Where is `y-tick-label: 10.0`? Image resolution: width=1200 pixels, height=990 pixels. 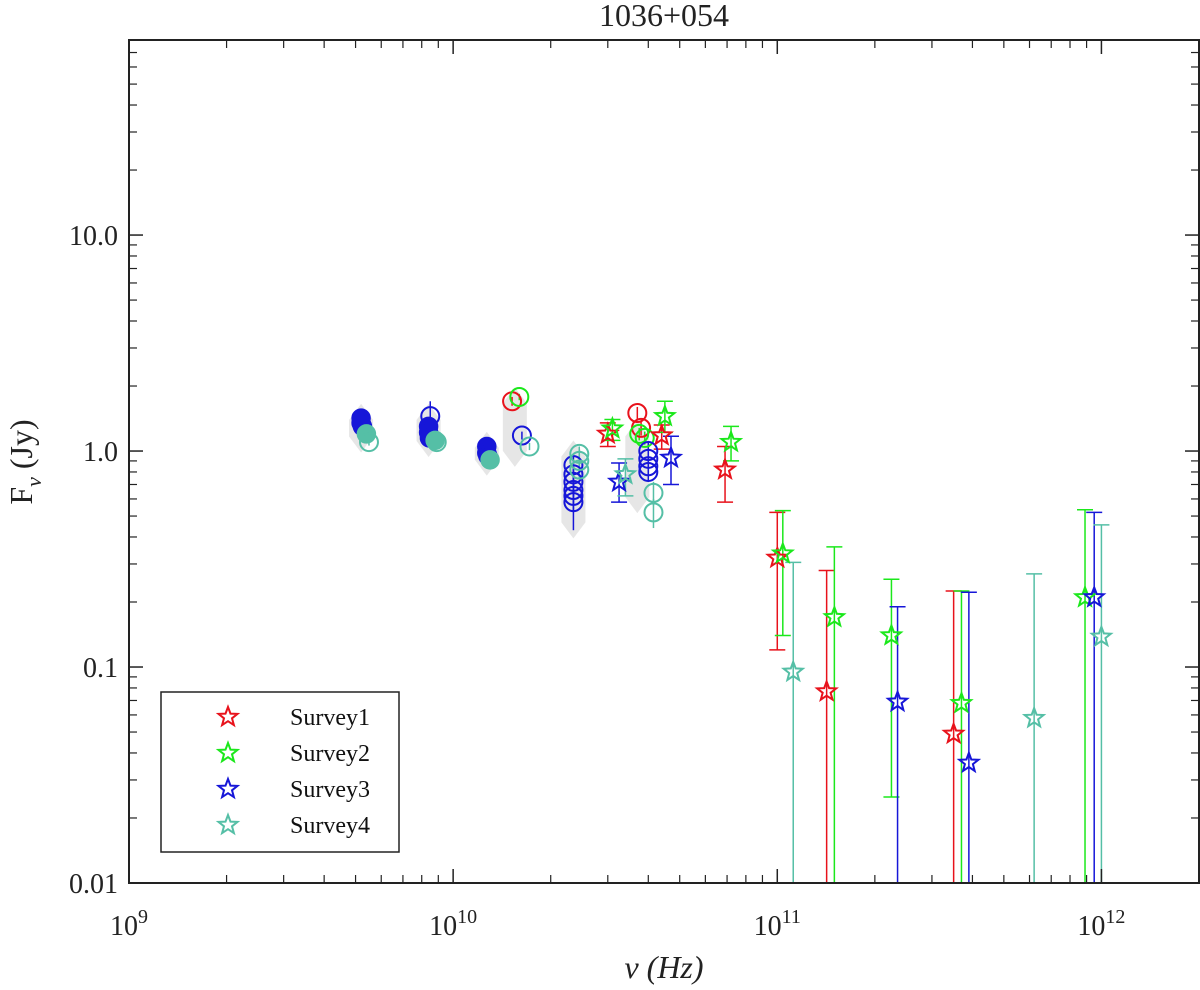 y-tick-label: 10.0 is located at coordinates (93, 236).